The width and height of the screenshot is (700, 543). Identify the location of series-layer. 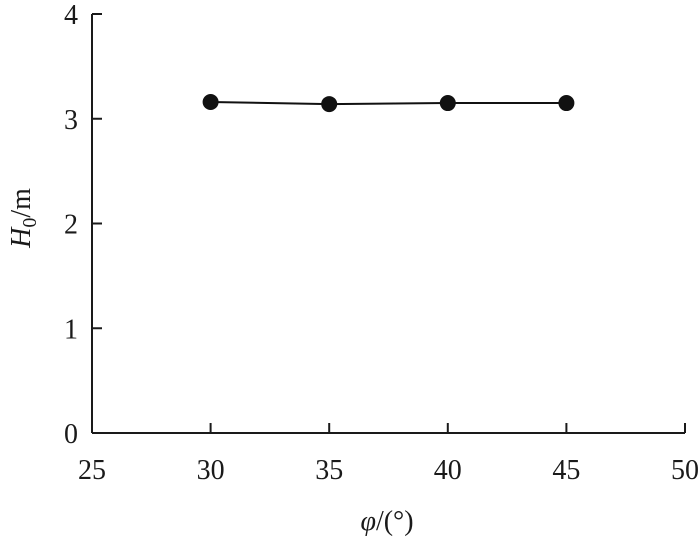
(388, 103).